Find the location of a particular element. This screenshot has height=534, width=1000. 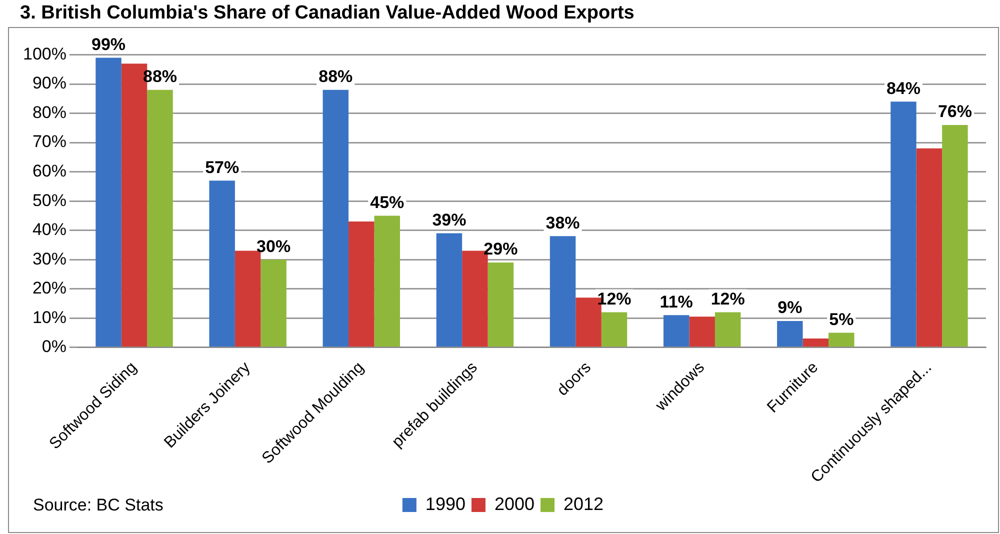

legend-label: 2012 is located at coordinates (584, 504).